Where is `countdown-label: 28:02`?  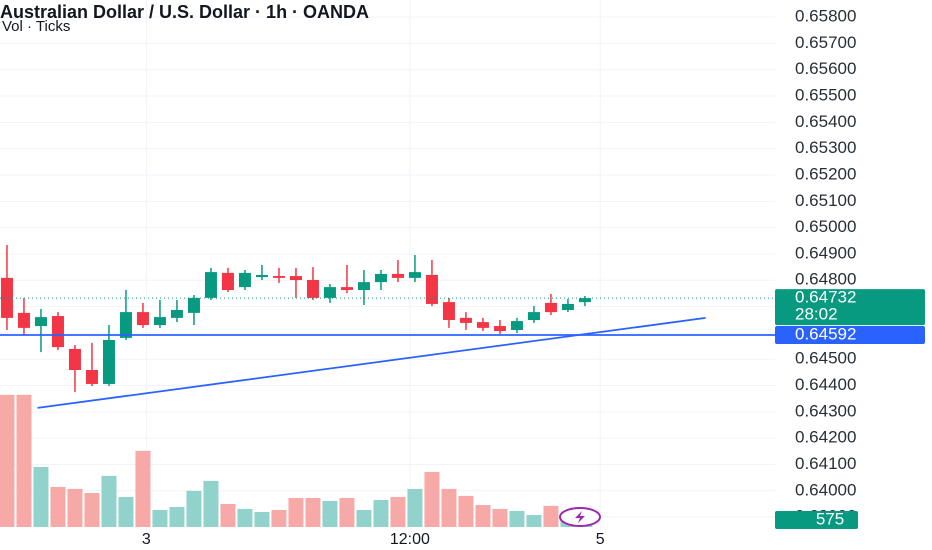
countdown-label: 28:02 is located at coordinates (816, 314).